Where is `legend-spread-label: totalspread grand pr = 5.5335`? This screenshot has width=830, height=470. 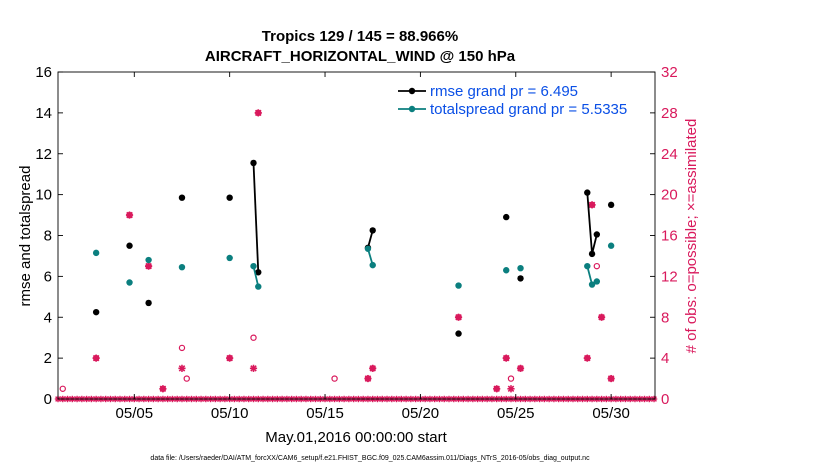 legend-spread-label: totalspread grand pr = 5.5335 is located at coordinates (528, 109).